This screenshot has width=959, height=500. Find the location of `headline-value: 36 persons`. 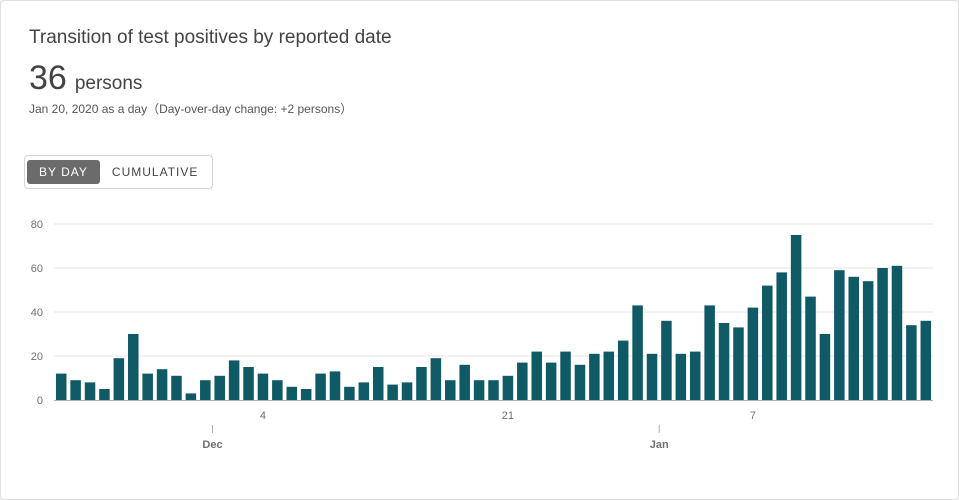

headline-value: 36 persons is located at coordinates (85, 78).